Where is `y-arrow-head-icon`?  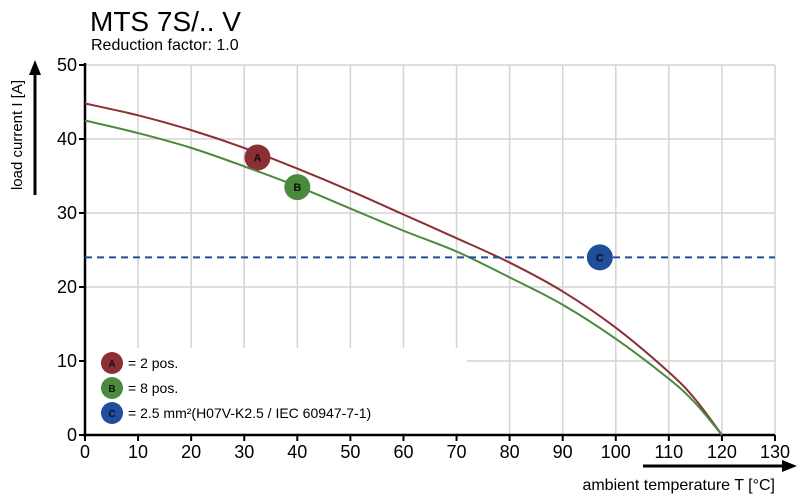
y-arrow-head-icon is located at coordinates (35, 67).